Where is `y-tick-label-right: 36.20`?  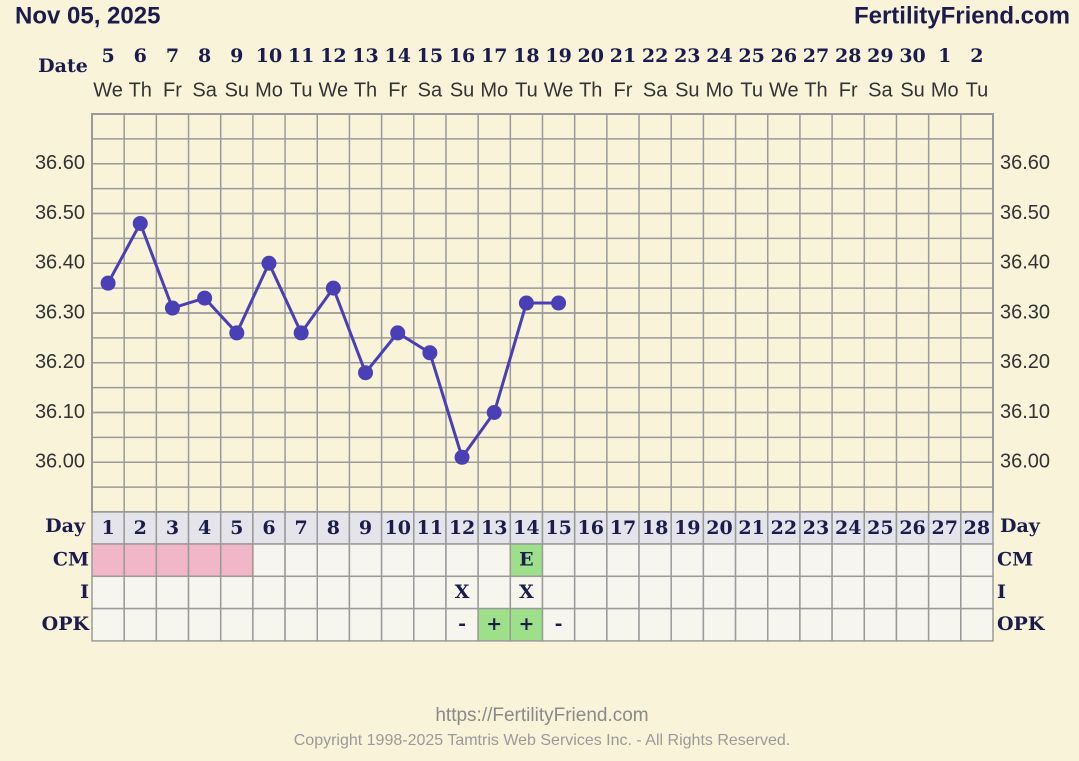 y-tick-label-right: 36.20 is located at coordinates (1025, 362).